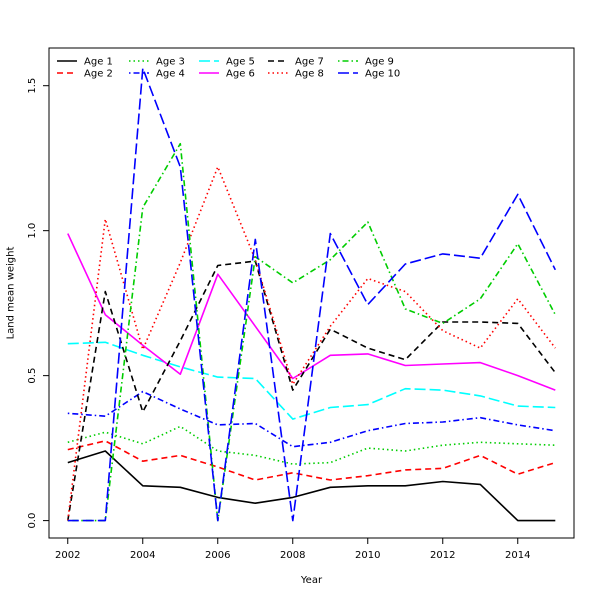 The width and height of the screenshot is (600, 600). I want to click on x-tick-label: 2014, so click(517, 555).